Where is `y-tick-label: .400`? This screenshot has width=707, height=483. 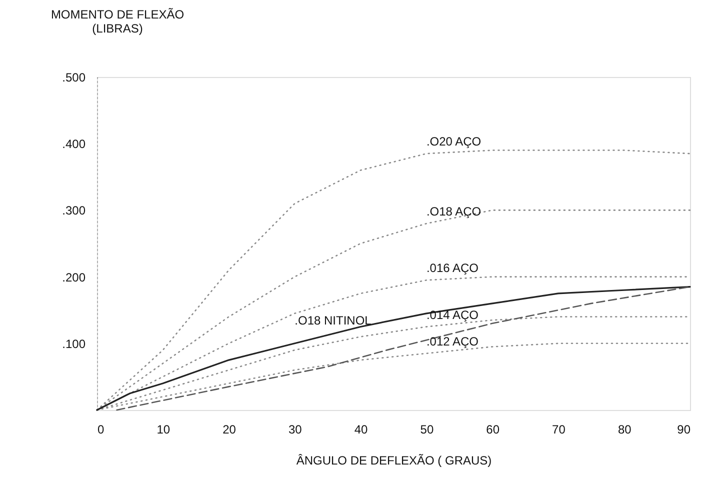
y-tick-label: .400 is located at coordinates (74, 144).